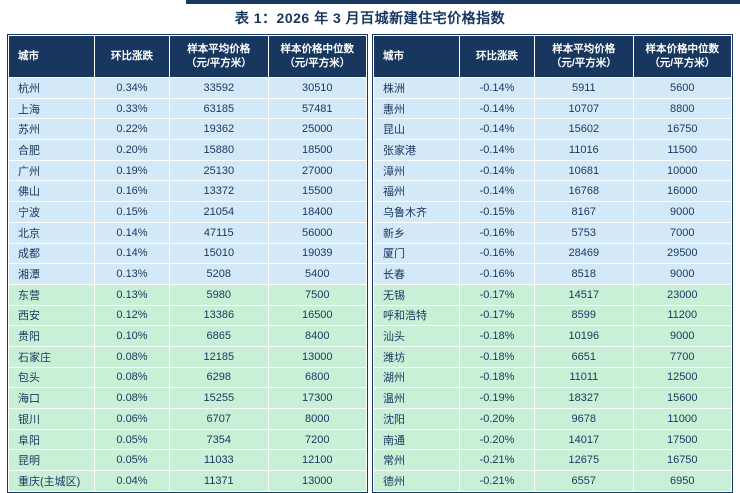 This screenshot has height=493, width=740. Describe the element at coordinates (188, 398) in the screenshot. I see `table-row: 海口 0.08% 15255 17300` at that location.